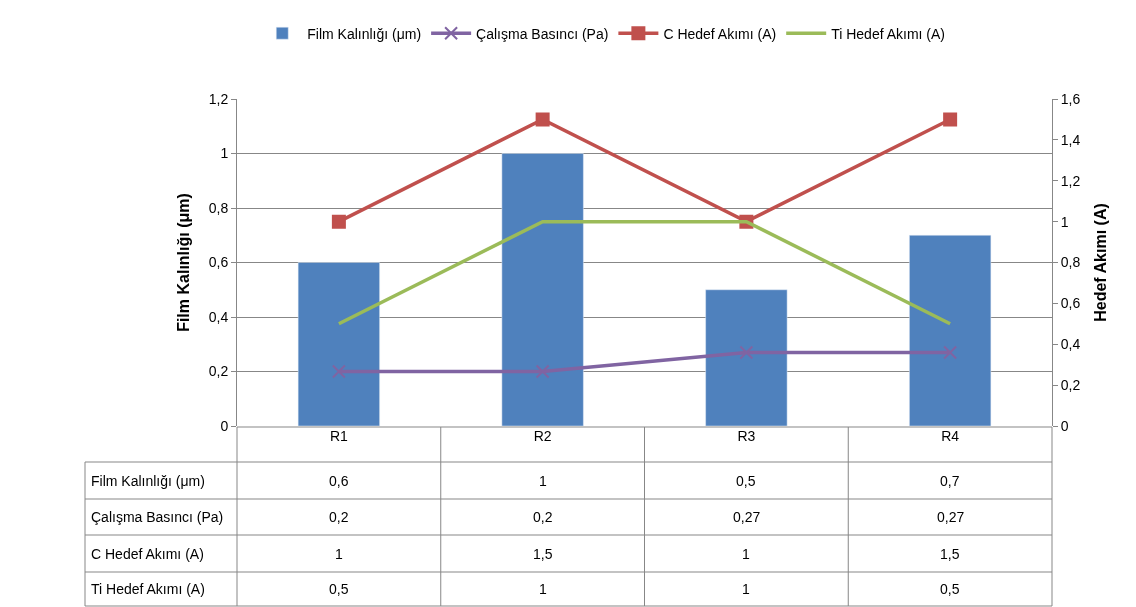 The image size is (1136, 607). What do you see at coordinates (1070, 180) in the screenshot?
I see `y2-tick-label: 1,2` at bounding box center [1070, 180].